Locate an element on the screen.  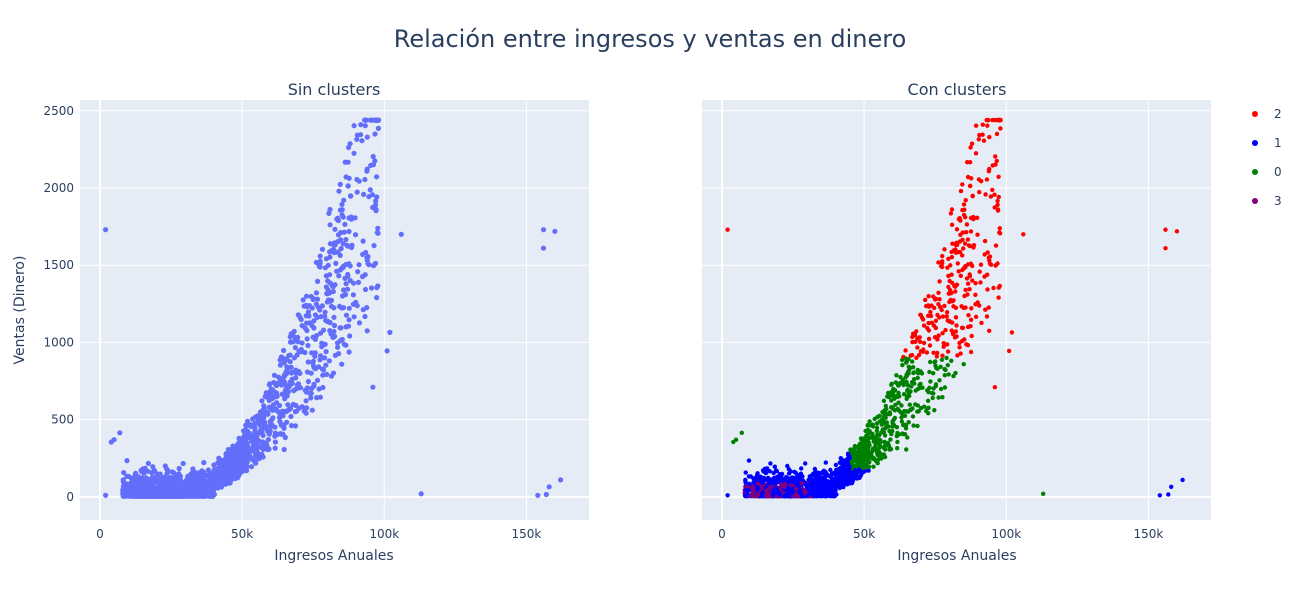
legend-item-2: 2 is located at coordinates (1267, 114).